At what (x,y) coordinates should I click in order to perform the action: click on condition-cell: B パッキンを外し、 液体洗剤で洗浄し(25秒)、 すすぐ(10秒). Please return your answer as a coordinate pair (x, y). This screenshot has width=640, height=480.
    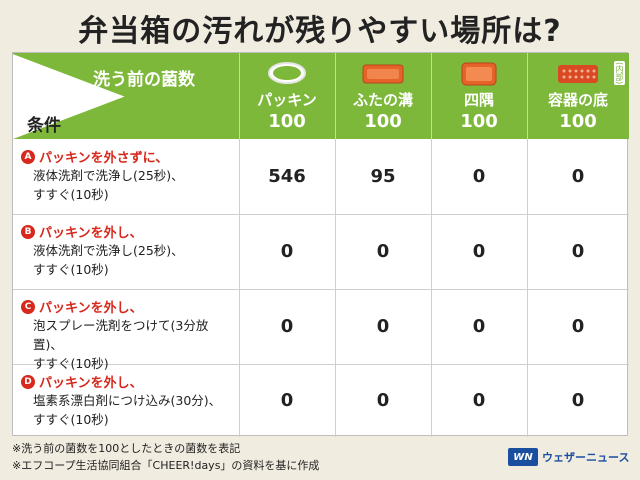
    Looking at the image, I should click on (128, 250).